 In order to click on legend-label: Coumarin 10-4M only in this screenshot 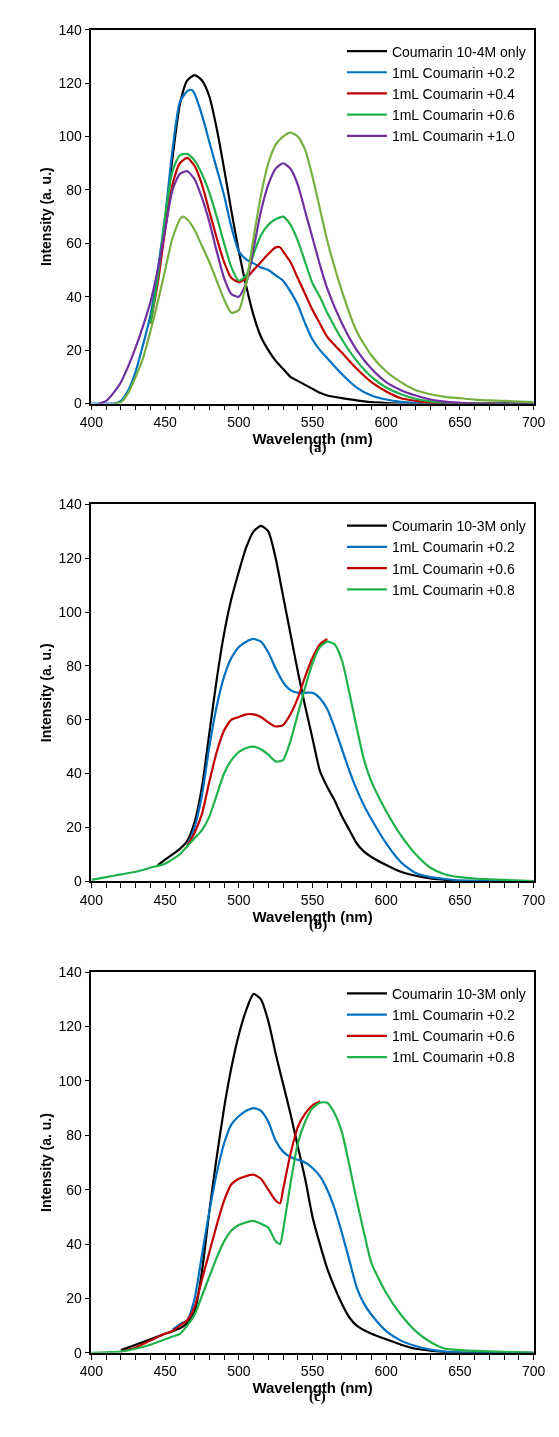, I will do `click(458, 51)`.